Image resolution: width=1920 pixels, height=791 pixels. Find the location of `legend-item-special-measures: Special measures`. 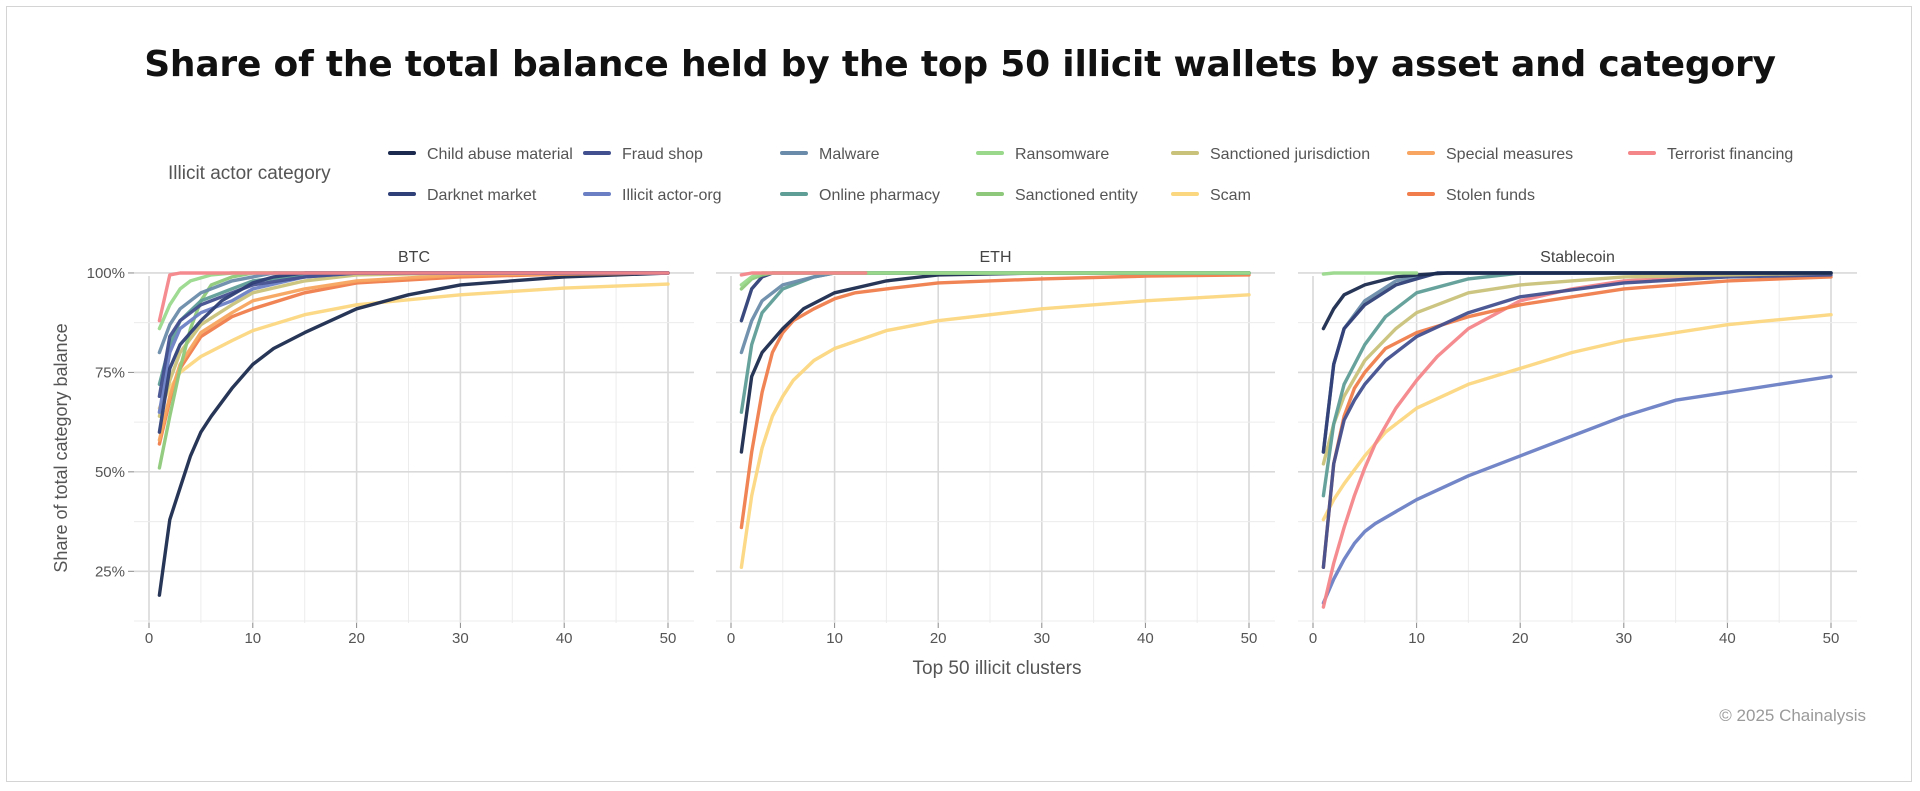

legend-item-special-measures: Special measures is located at coordinates (1490, 154).